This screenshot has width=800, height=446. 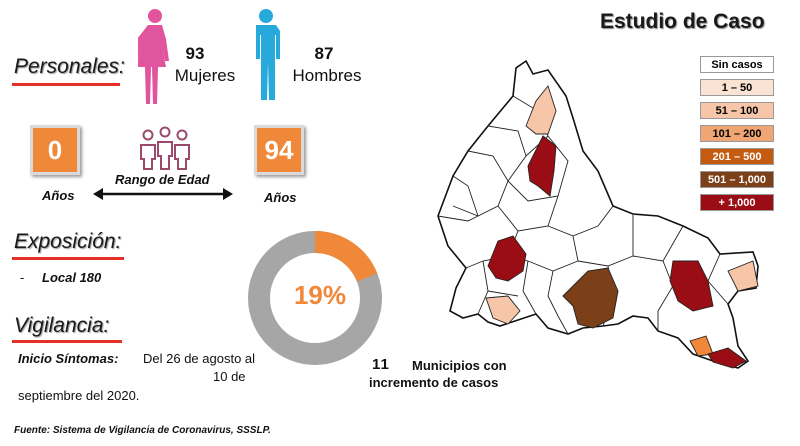 What do you see at coordinates (68, 258) in the screenshot?
I see `exposicion-underline` at bounding box center [68, 258].